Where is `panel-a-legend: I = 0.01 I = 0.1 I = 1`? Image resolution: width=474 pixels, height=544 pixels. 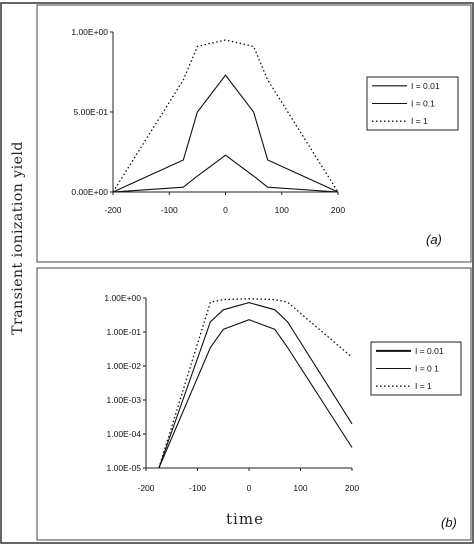 panel-a-legend: I = 0.01 I = 0.1 I = 1 is located at coordinates (412, 103).